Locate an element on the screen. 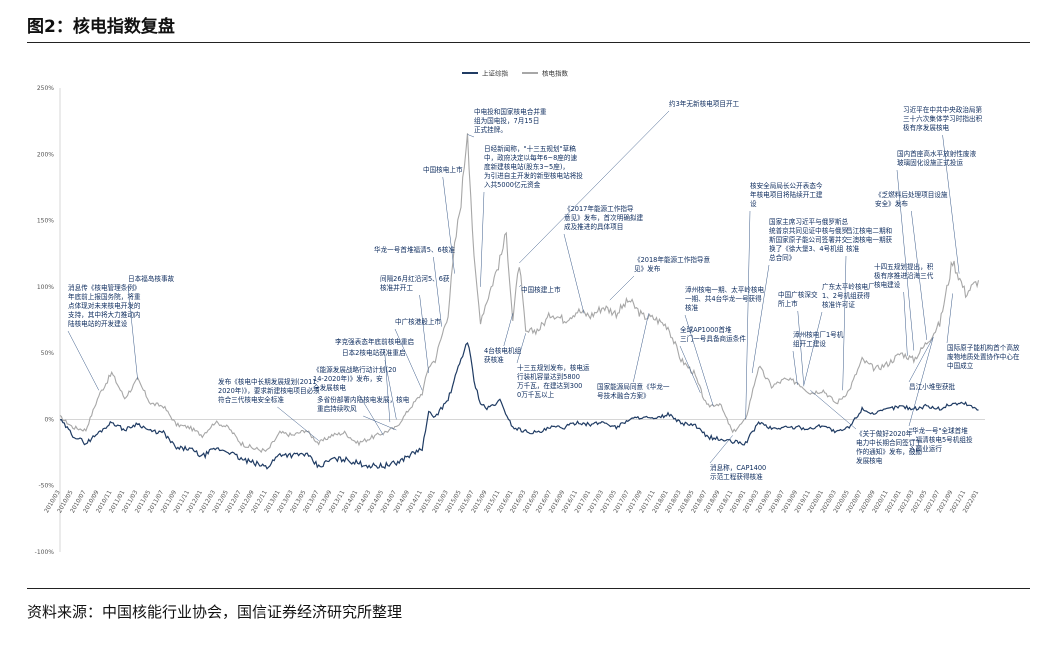  y-tick-label: 200% is located at coordinates (45, 154).